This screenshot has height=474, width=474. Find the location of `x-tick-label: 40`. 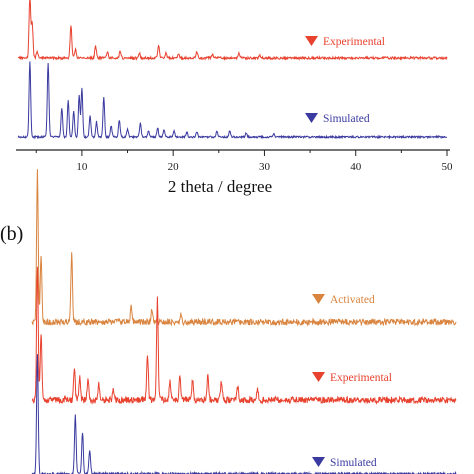

x-tick-label: 40 is located at coordinates (356, 167).